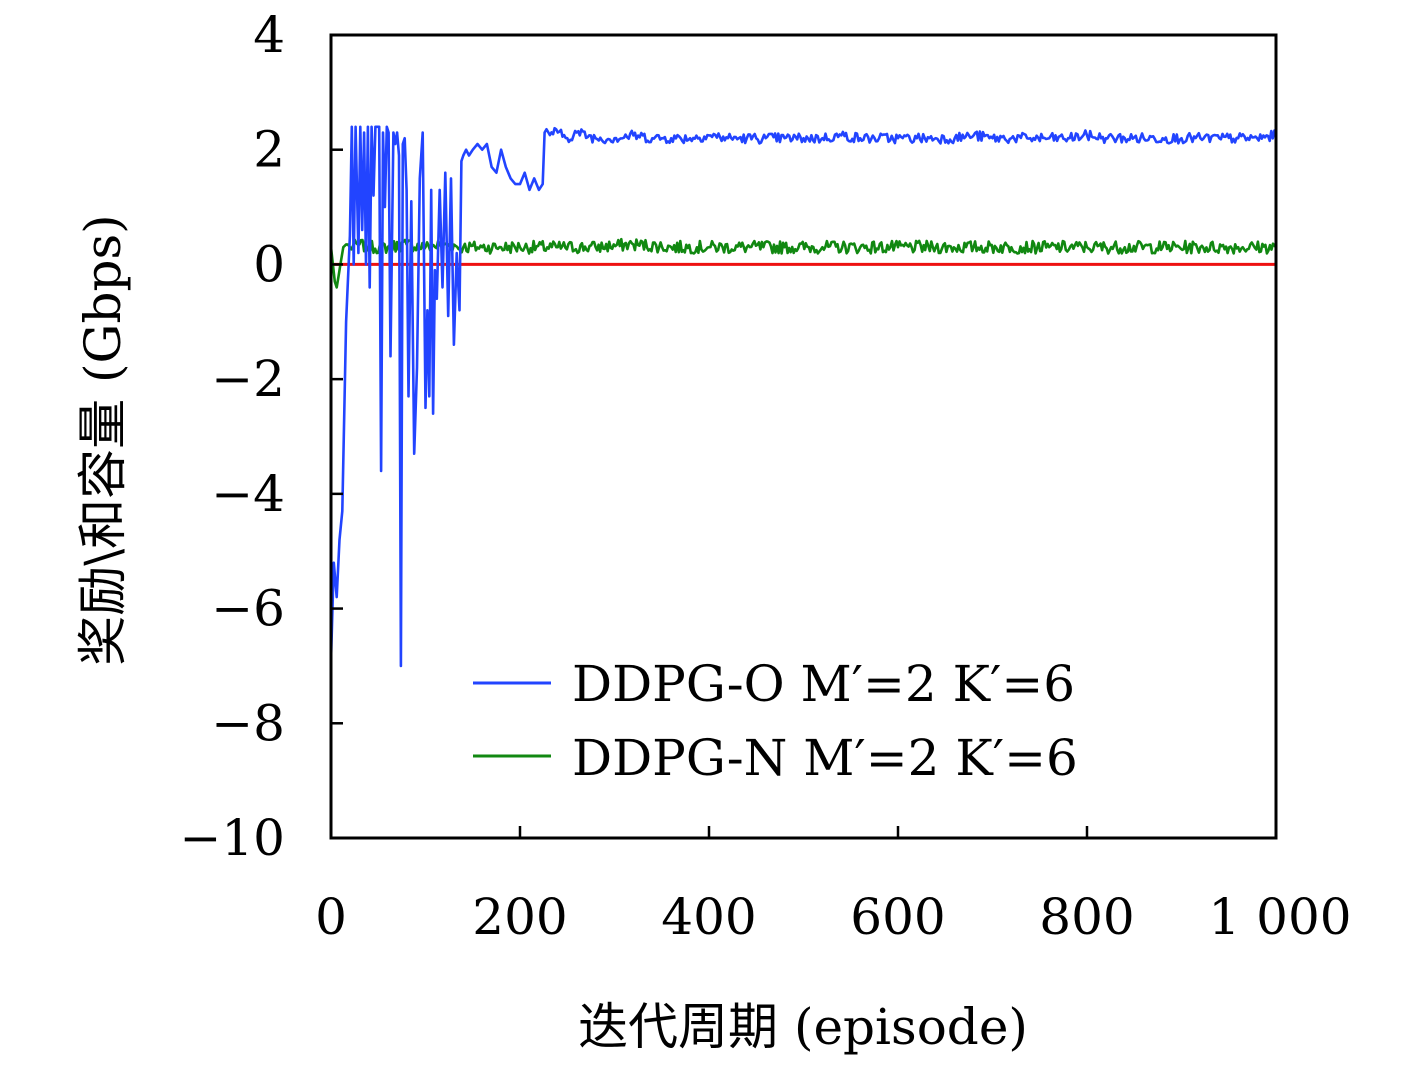  I want to click on x-tick-label: 800, so click(1086, 917).